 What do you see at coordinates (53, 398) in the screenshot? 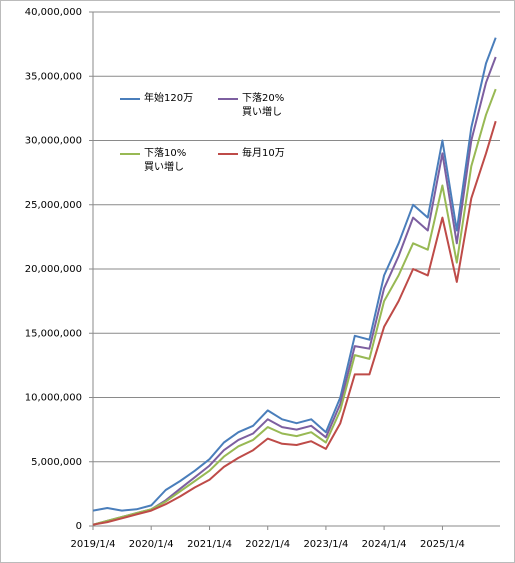
I see `y-tick-label: 10,000,000` at bounding box center [53, 398].